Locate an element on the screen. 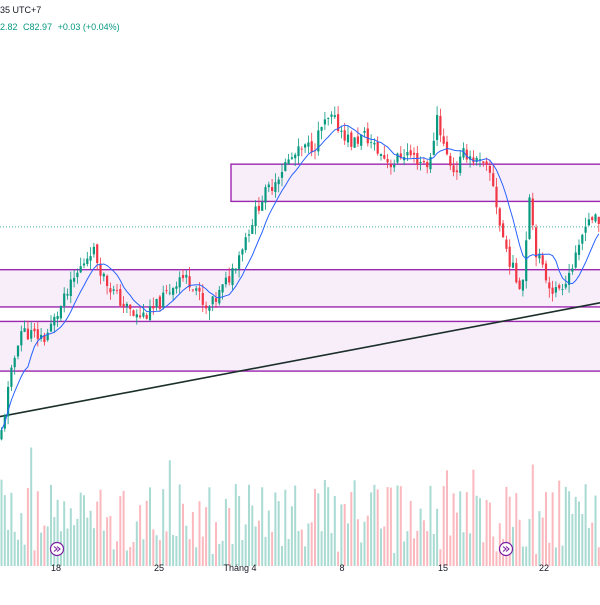  sr-zone is located at coordinates (300, 288).